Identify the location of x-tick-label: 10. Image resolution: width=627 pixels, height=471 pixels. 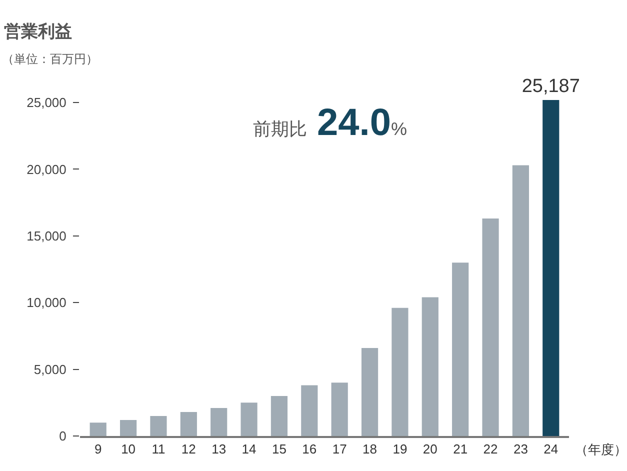
(128, 448).